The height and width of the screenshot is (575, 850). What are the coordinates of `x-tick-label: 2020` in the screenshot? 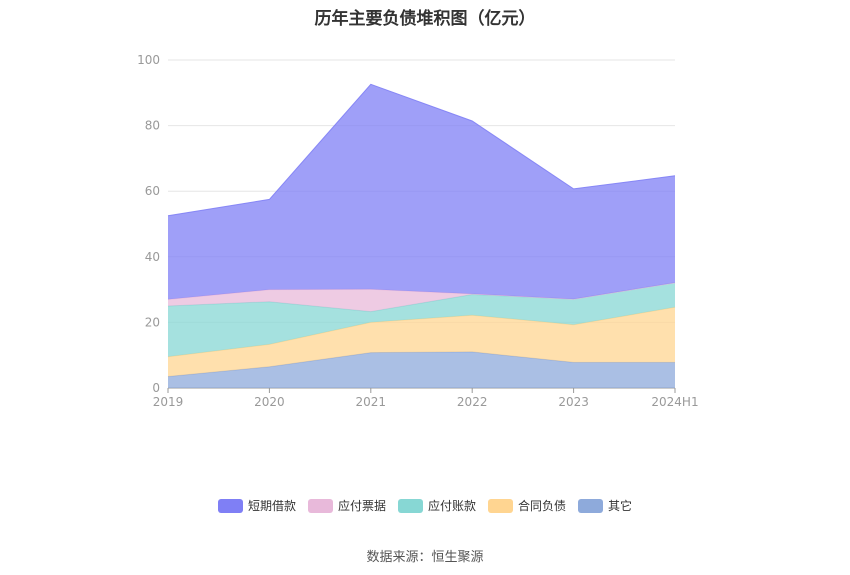 It's located at (269, 402).